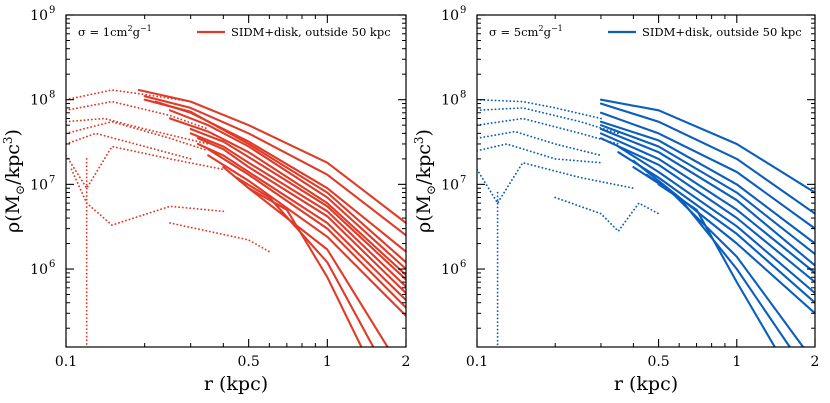 This screenshot has height=403, width=830. Describe the element at coordinates (526, 31) in the screenshot. I see `sigma-annotation: σ = 5cm2g−1` at that location.